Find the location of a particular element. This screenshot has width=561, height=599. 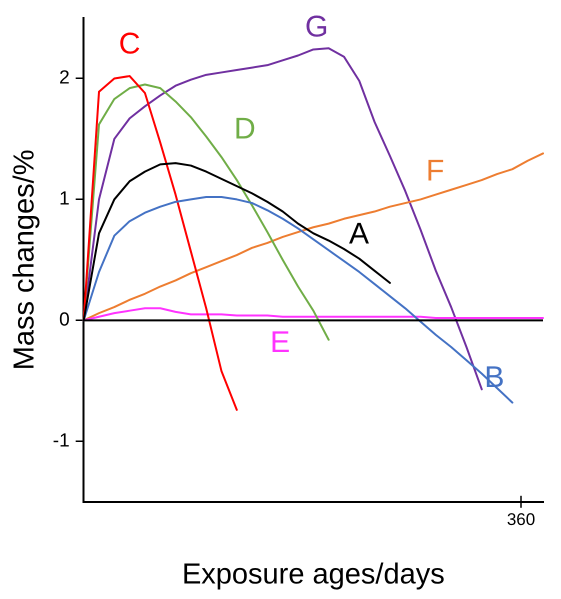

series-label: E is located at coordinates (280, 342).